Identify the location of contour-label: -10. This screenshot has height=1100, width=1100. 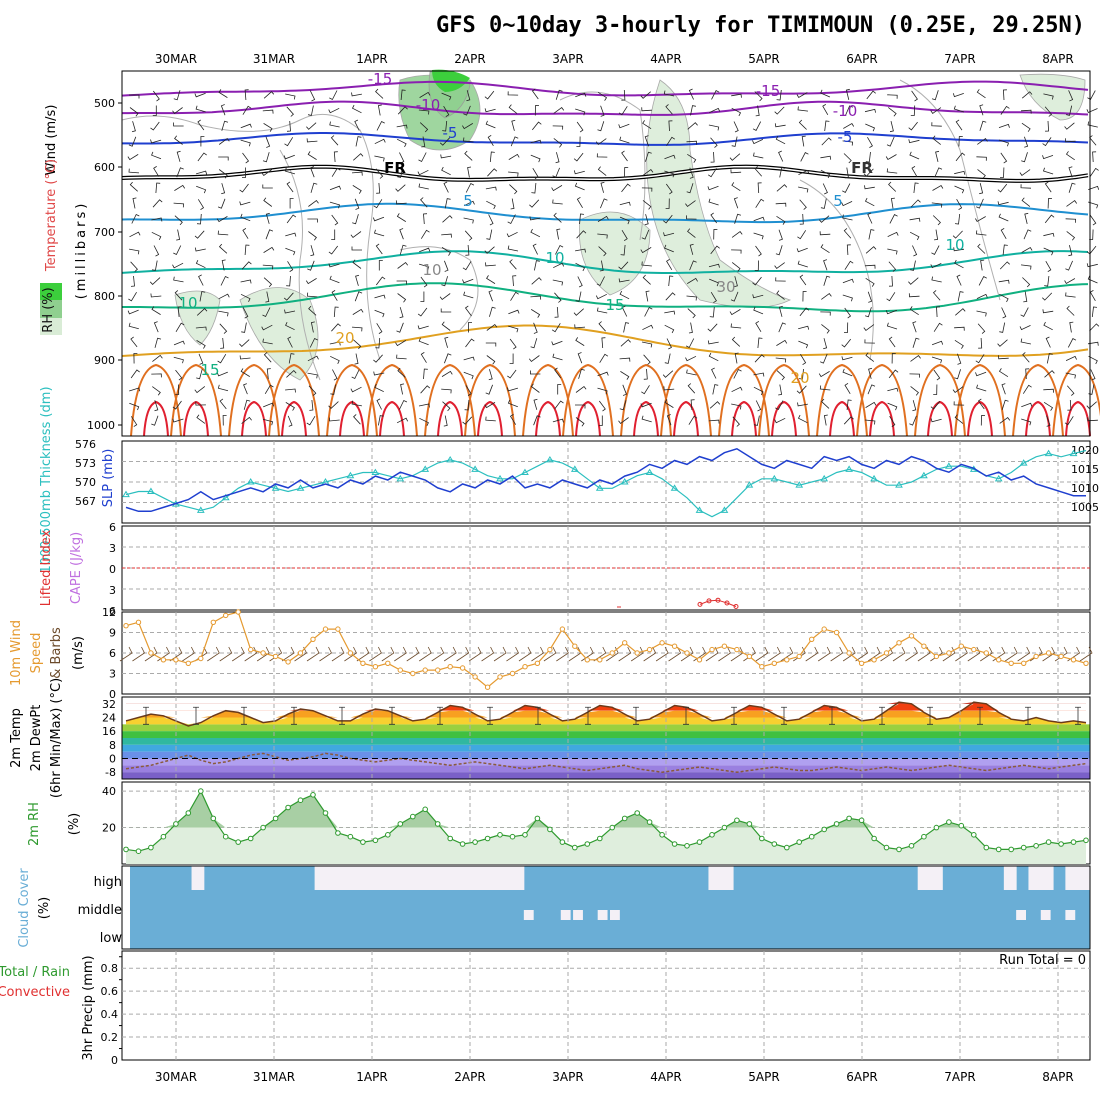
(845, 111).